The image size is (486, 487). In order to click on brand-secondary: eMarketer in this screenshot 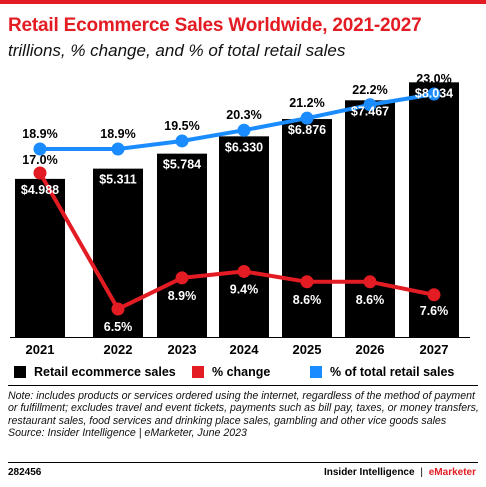, I will do `click(452, 472)`.